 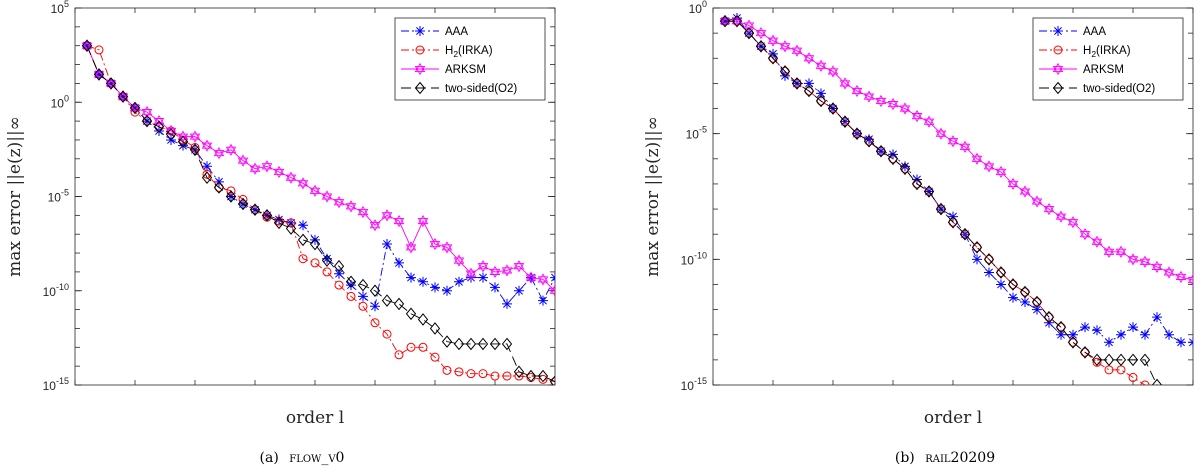 I want to click on legend-label-main: ARKSM, so click(x=1103, y=70).